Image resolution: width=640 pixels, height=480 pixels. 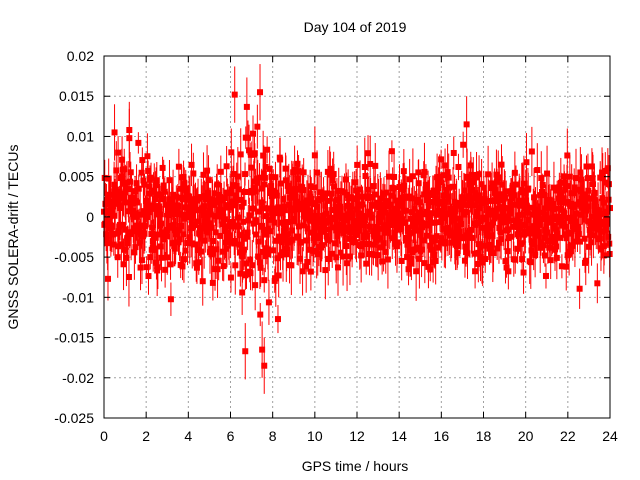 I want to click on y-tick-label: -0.02, so click(x=78, y=378).